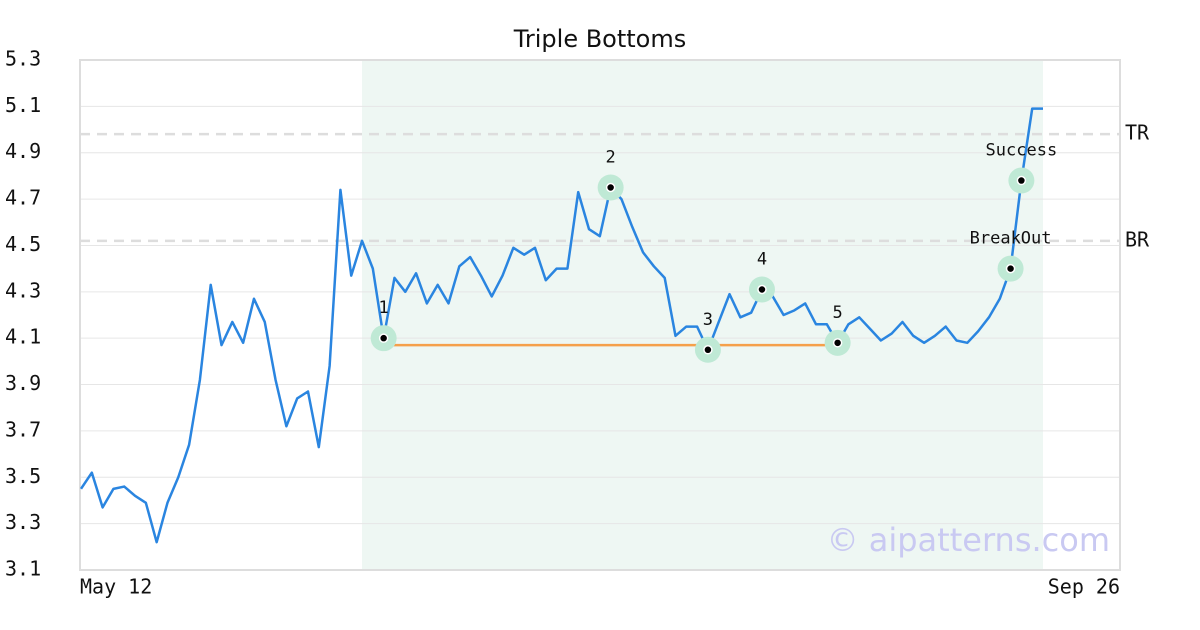 Image resolution: width=1200 pixels, height=630 pixels. I want to click on level-label: BR, so click(1137, 239).